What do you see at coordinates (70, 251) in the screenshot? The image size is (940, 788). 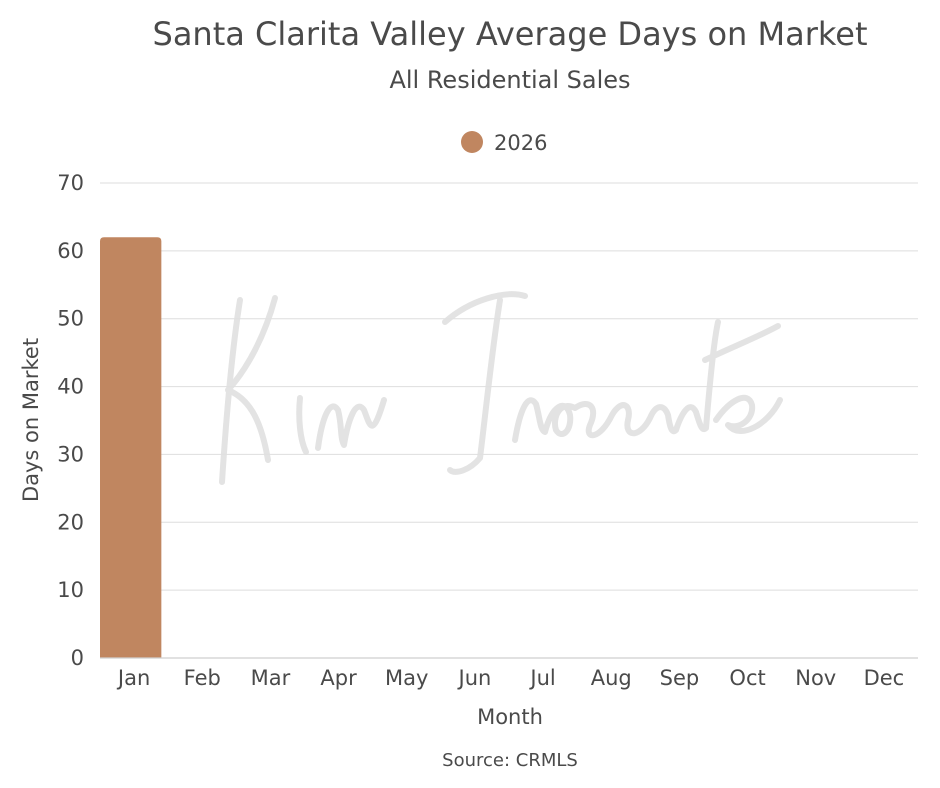 I see `y-tick-label: 60` at bounding box center [70, 251].